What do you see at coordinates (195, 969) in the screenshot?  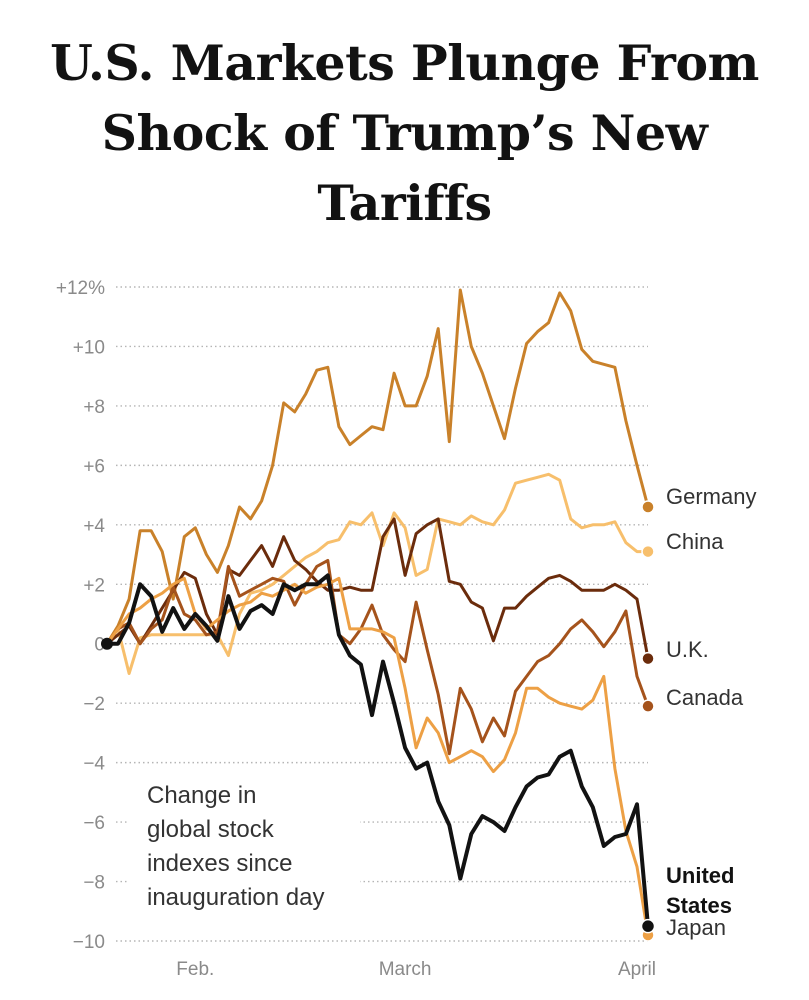 I see `x-tick-label: Feb.` at bounding box center [195, 969].